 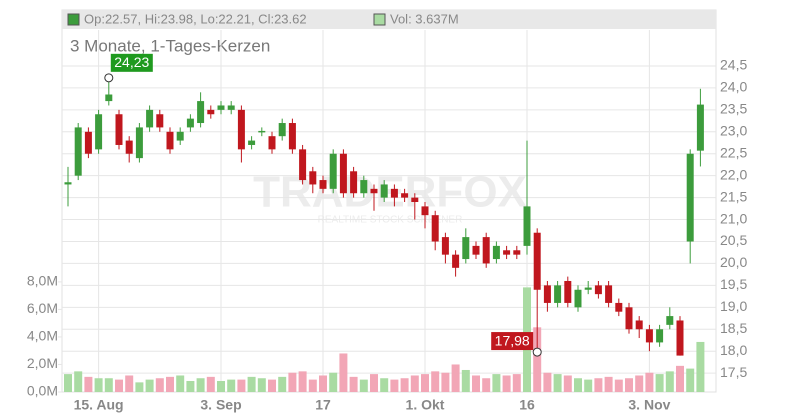 What do you see at coordinates (527, 405) in the screenshot?
I see `x-tick-label: 16` at bounding box center [527, 405].